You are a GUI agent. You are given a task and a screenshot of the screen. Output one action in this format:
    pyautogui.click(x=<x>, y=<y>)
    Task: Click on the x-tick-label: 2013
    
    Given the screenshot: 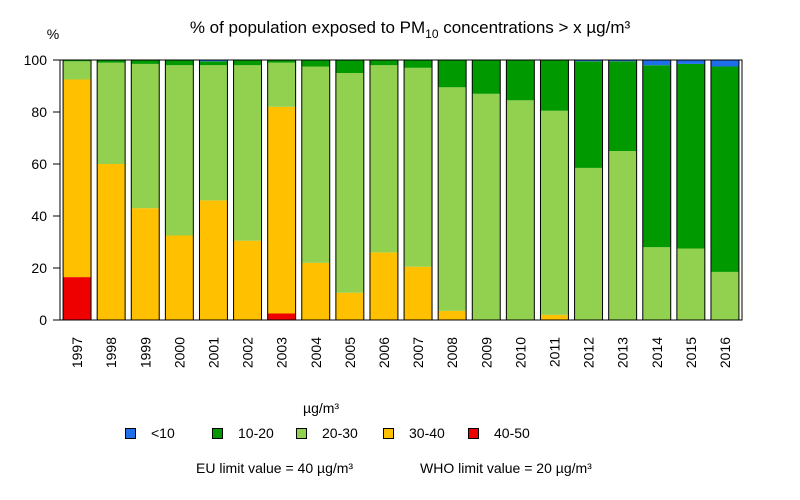 What is the action you would take?
    pyautogui.click(x=623, y=352)
    